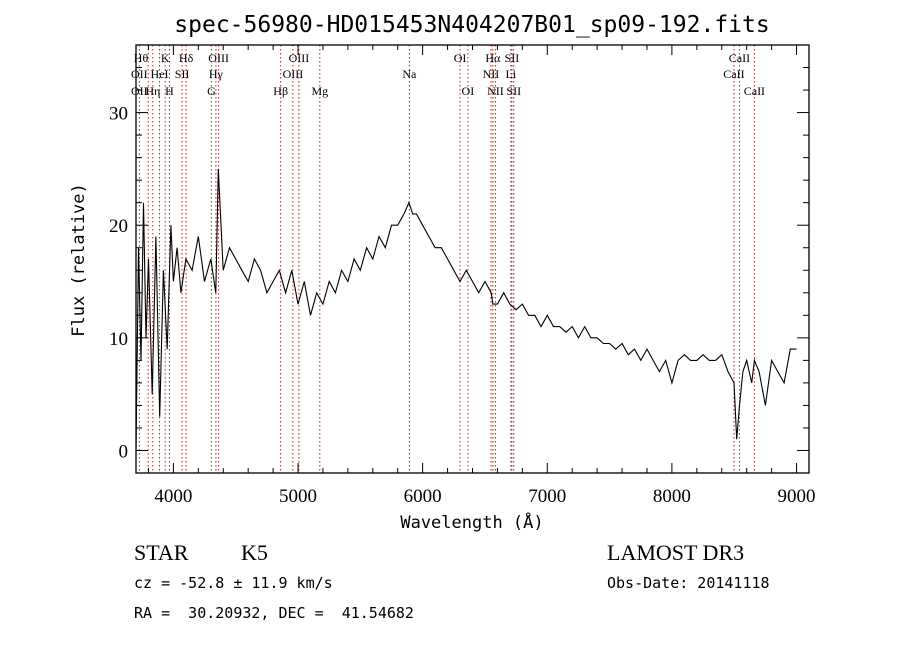 This screenshot has height=649, width=900. What do you see at coordinates (298, 496) in the screenshot?
I see `x-tick-label: 5000` at bounding box center [298, 496].